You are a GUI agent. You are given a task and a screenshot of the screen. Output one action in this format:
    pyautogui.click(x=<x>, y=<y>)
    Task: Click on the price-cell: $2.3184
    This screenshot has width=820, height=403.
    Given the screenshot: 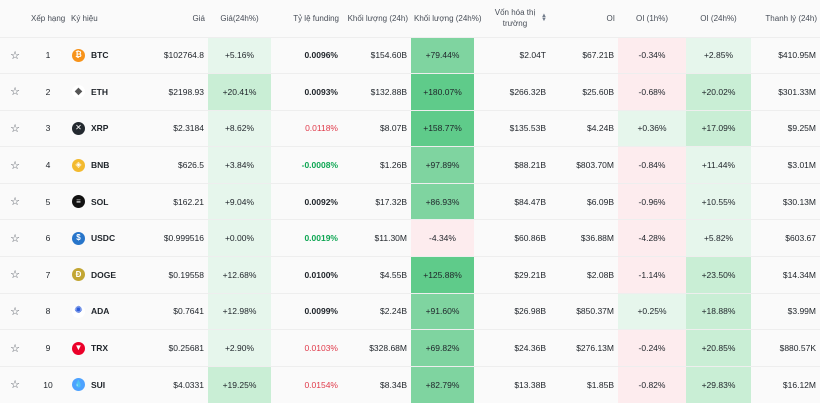 What is the action you would take?
    pyautogui.click(x=170, y=128)
    